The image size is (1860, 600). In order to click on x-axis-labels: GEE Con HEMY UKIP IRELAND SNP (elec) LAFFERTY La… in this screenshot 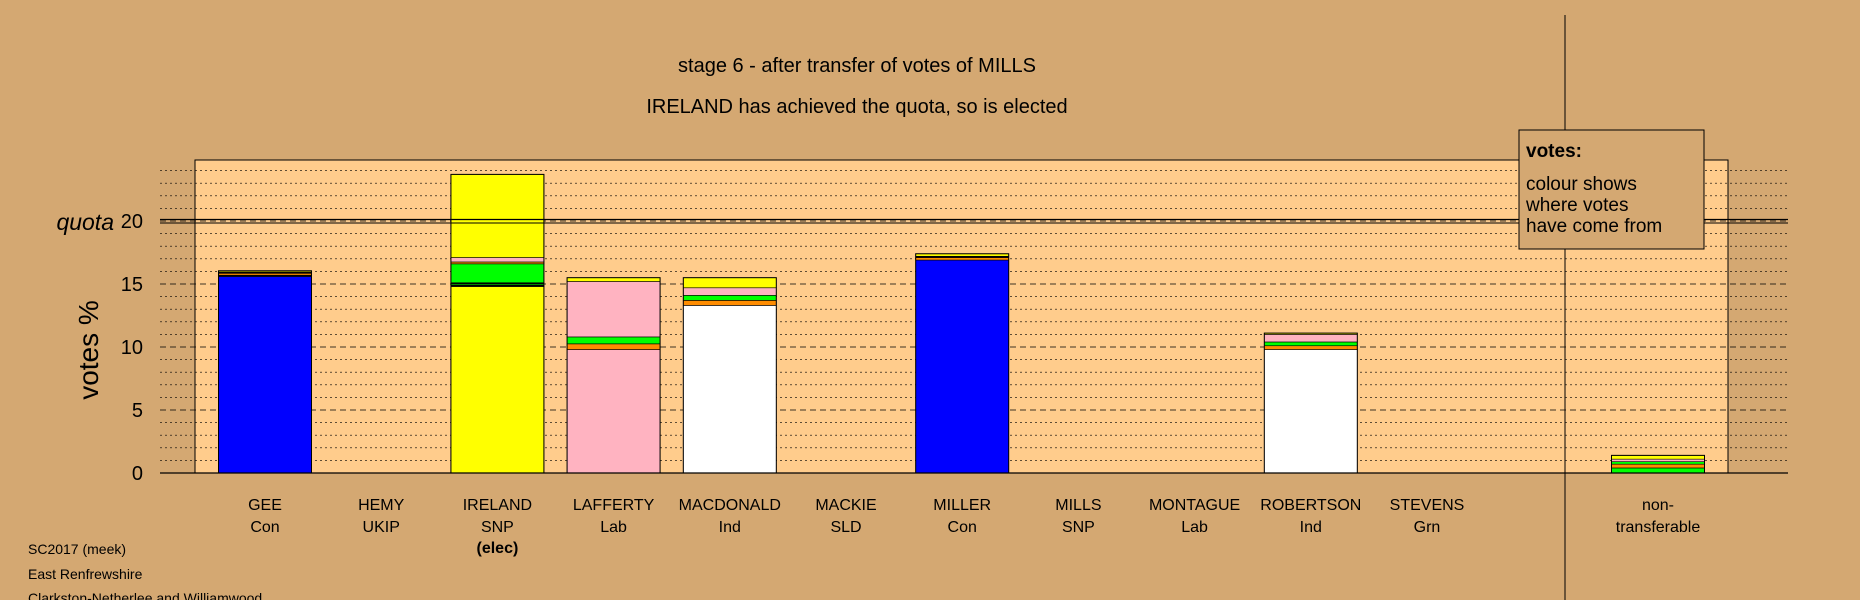, I will do `click(974, 527)`.